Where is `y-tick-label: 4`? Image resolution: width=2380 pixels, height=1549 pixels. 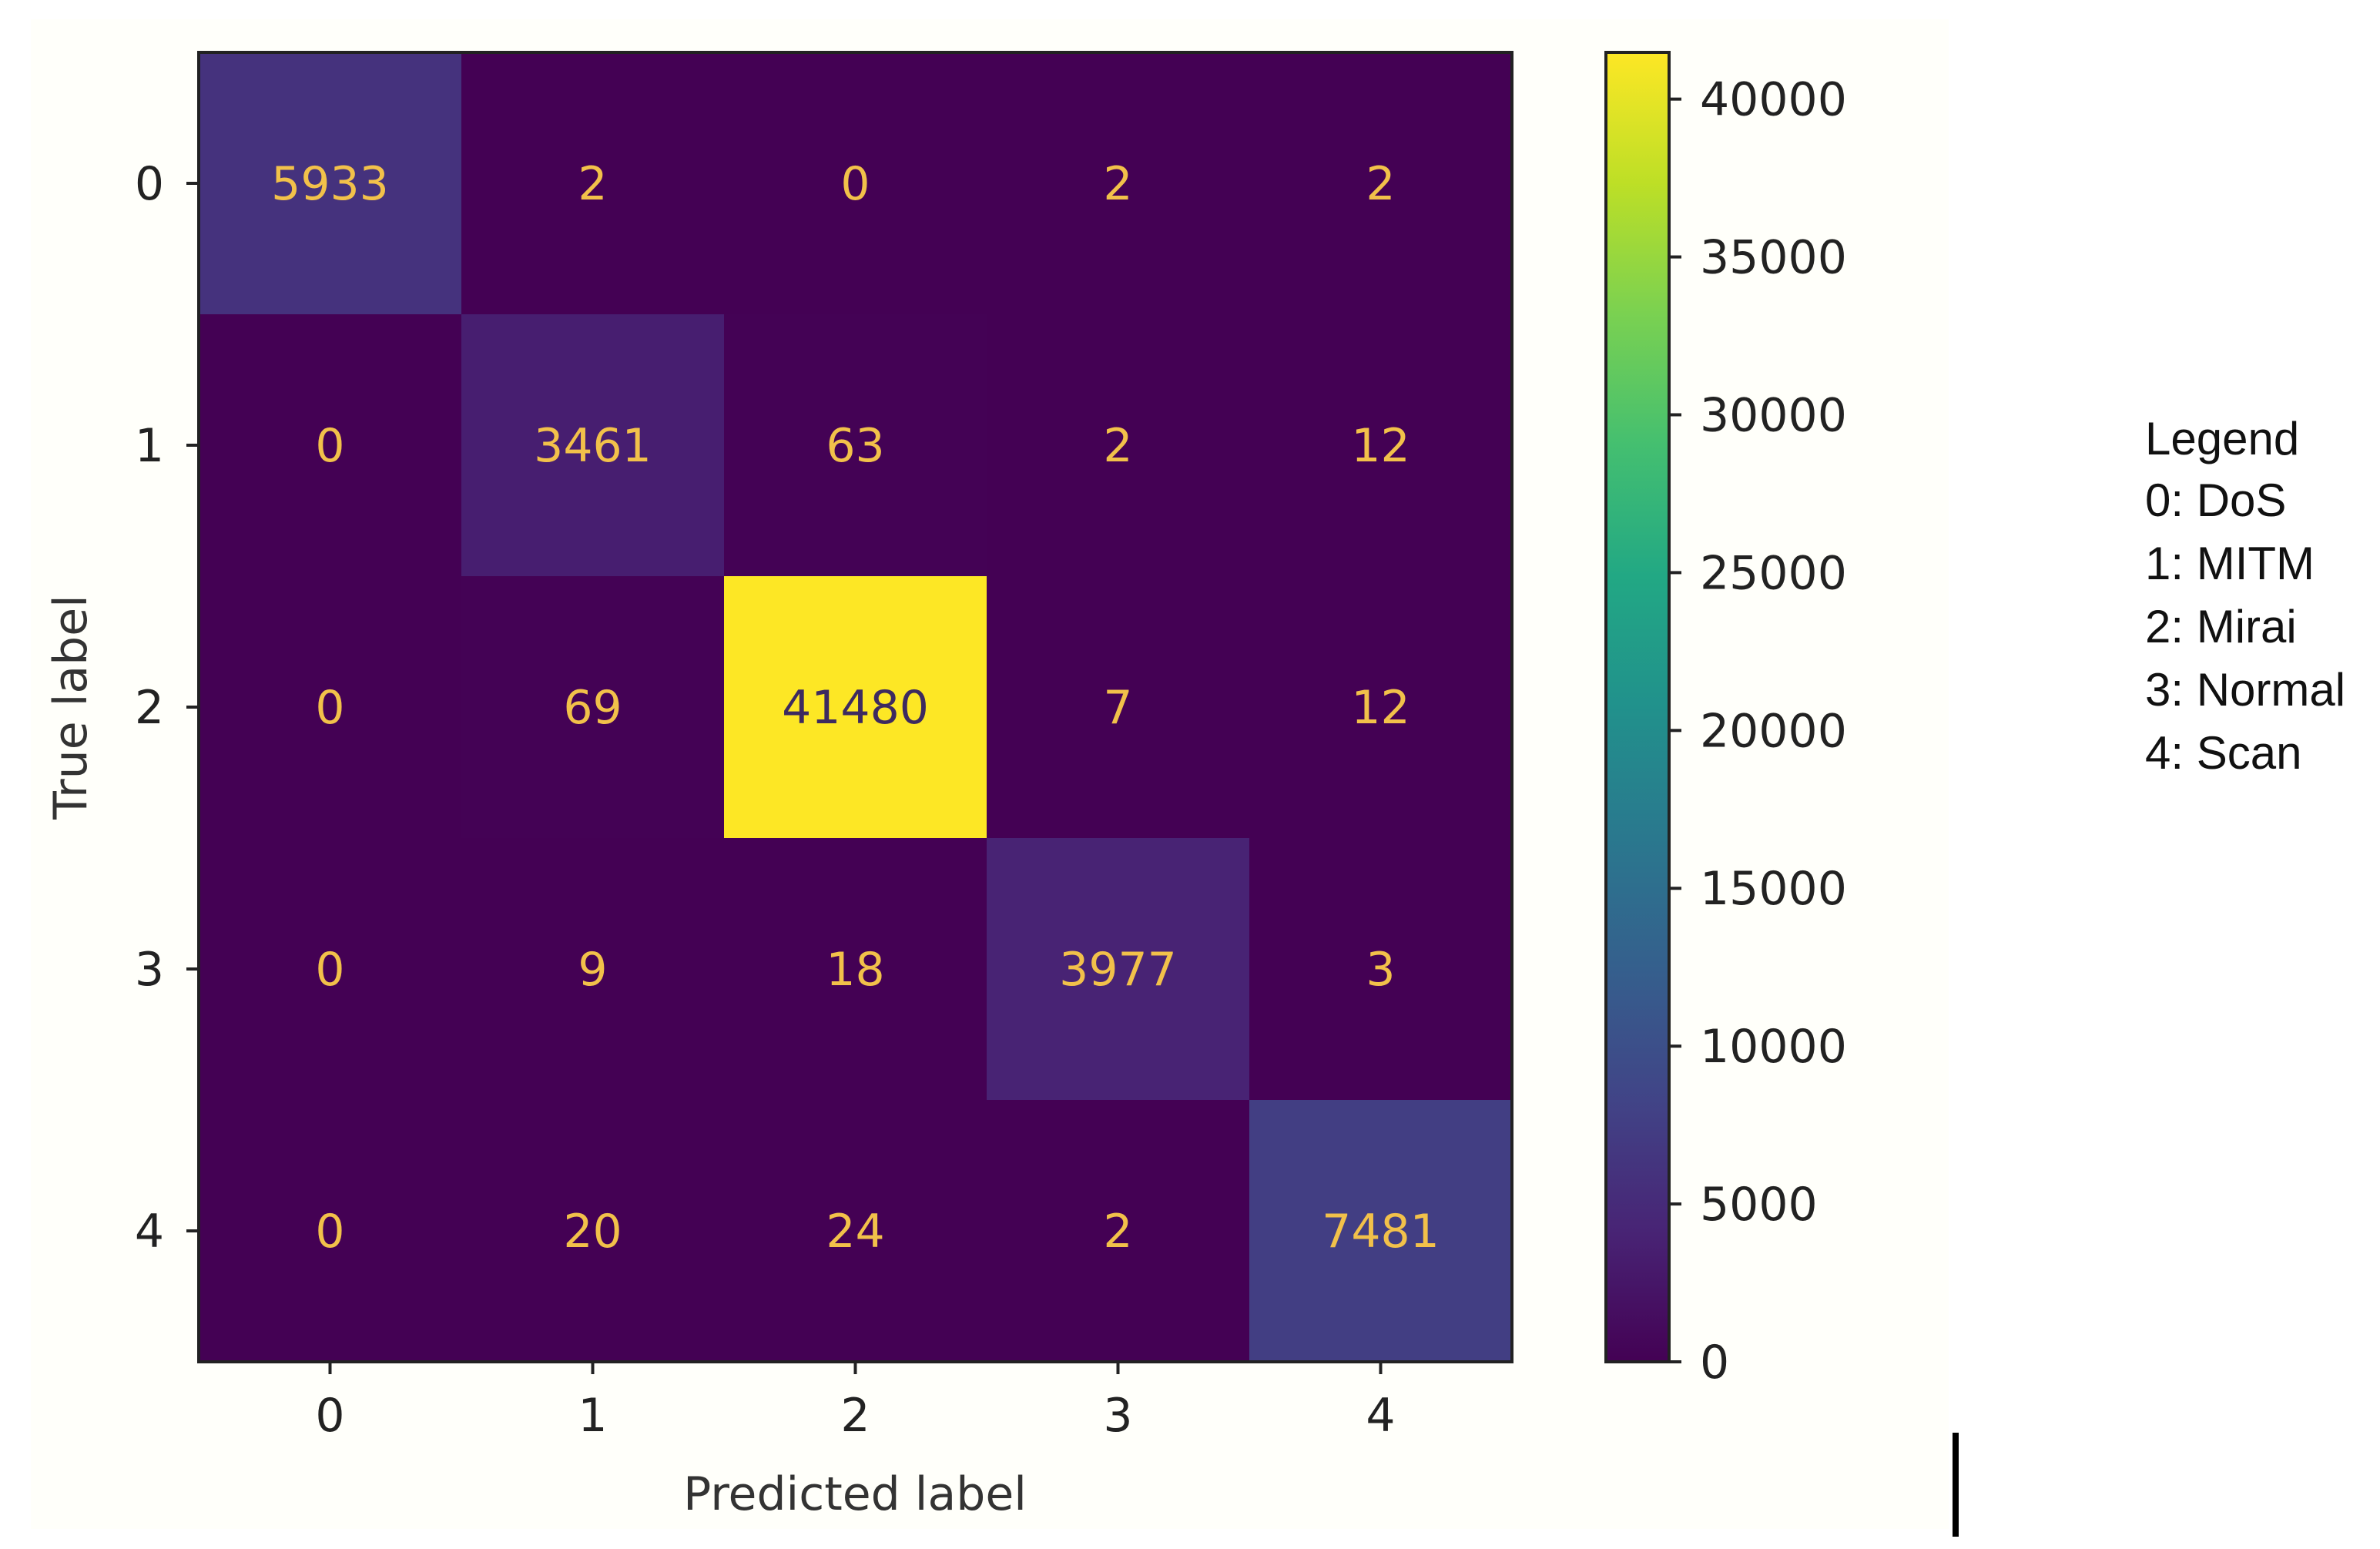 y-tick-label: 4 is located at coordinates (149, 1232).